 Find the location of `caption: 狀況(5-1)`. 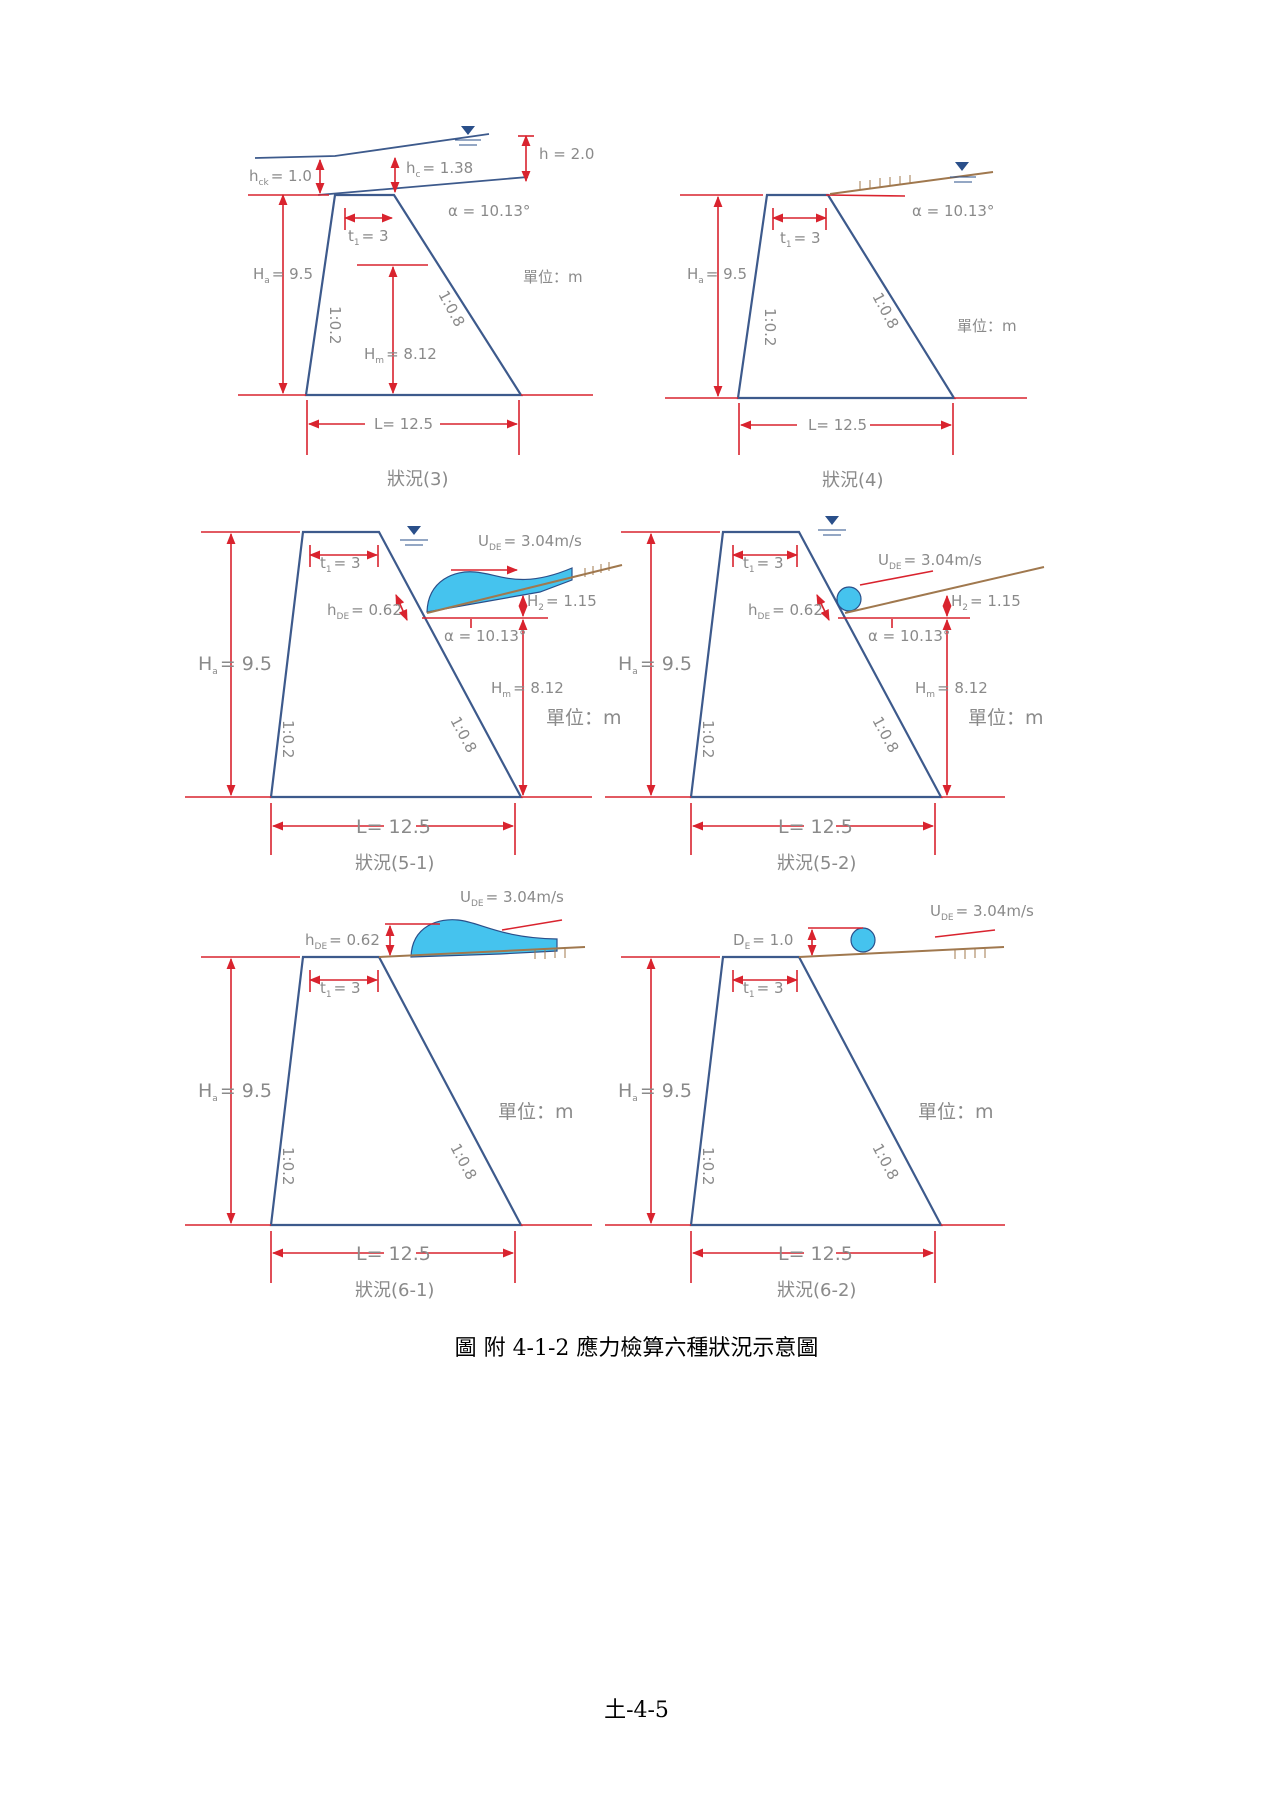

caption: 狀況(5-1) is located at coordinates (394, 863).